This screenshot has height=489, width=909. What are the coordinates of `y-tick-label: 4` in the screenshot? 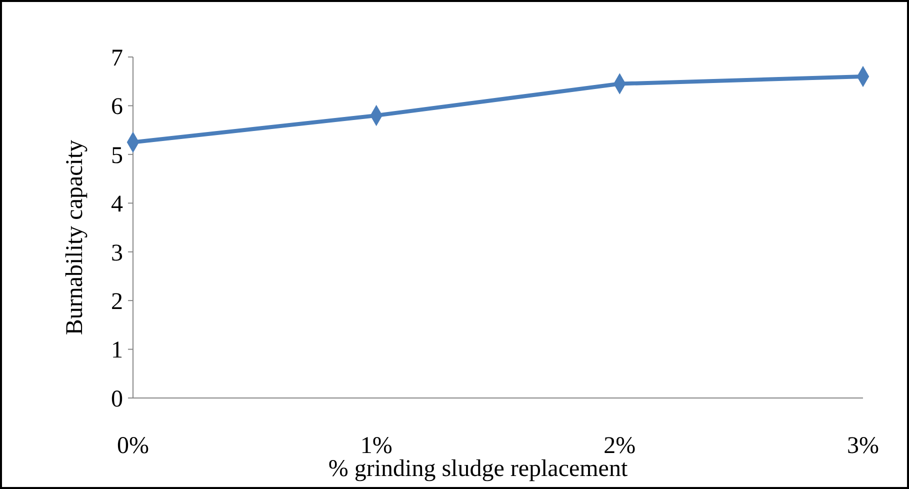 It's located at (117, 205).